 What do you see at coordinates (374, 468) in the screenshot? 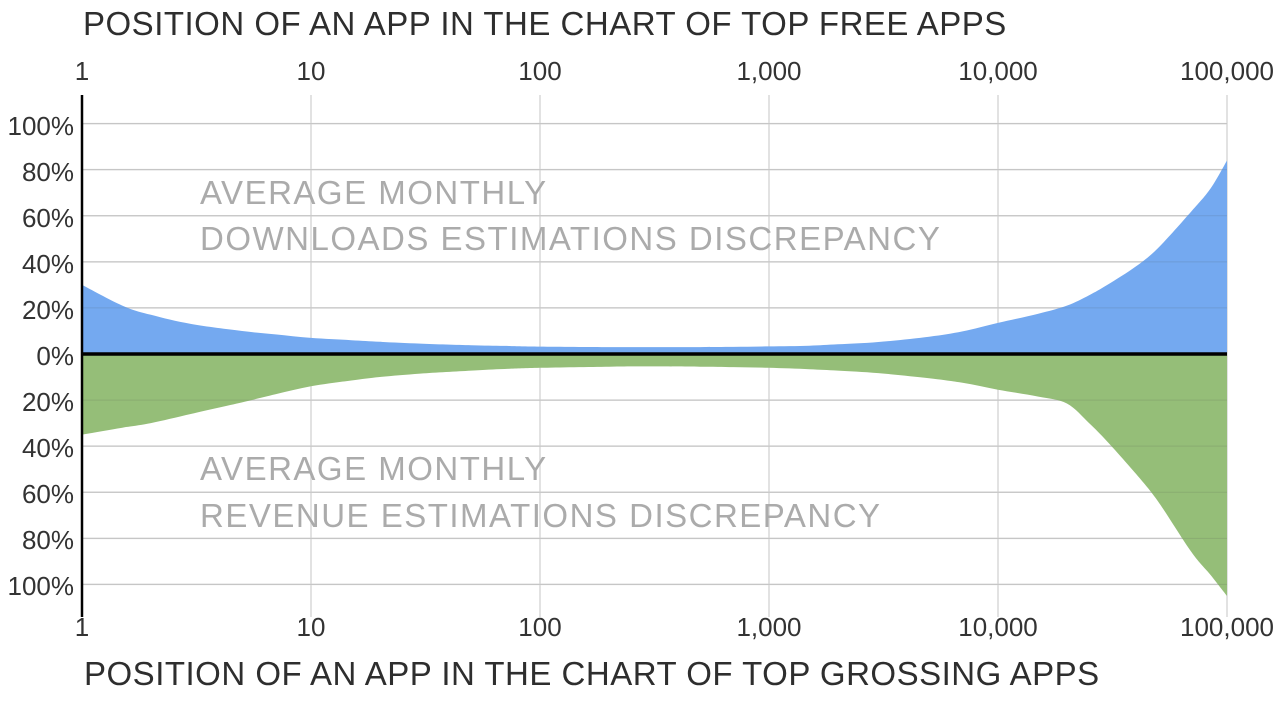
I see `revenue-series-label-line1: AVERAGE MONTHLY` at bounding box center [374, 468].